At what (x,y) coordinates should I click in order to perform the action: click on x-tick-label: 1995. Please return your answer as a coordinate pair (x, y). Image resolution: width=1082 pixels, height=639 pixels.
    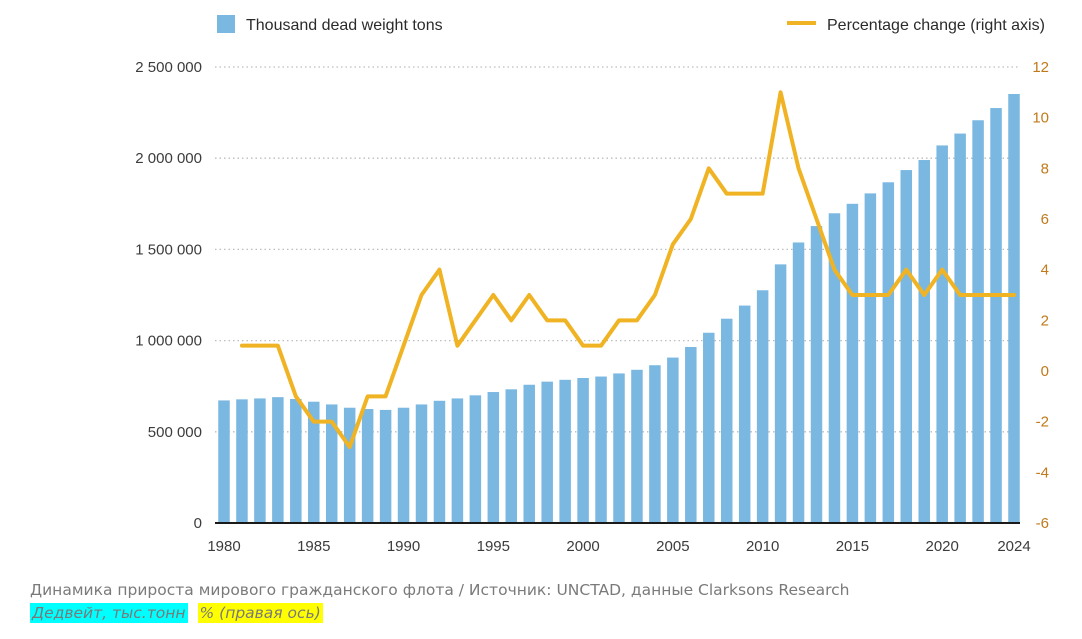
    Looking at the image, I should click on (493, 546).